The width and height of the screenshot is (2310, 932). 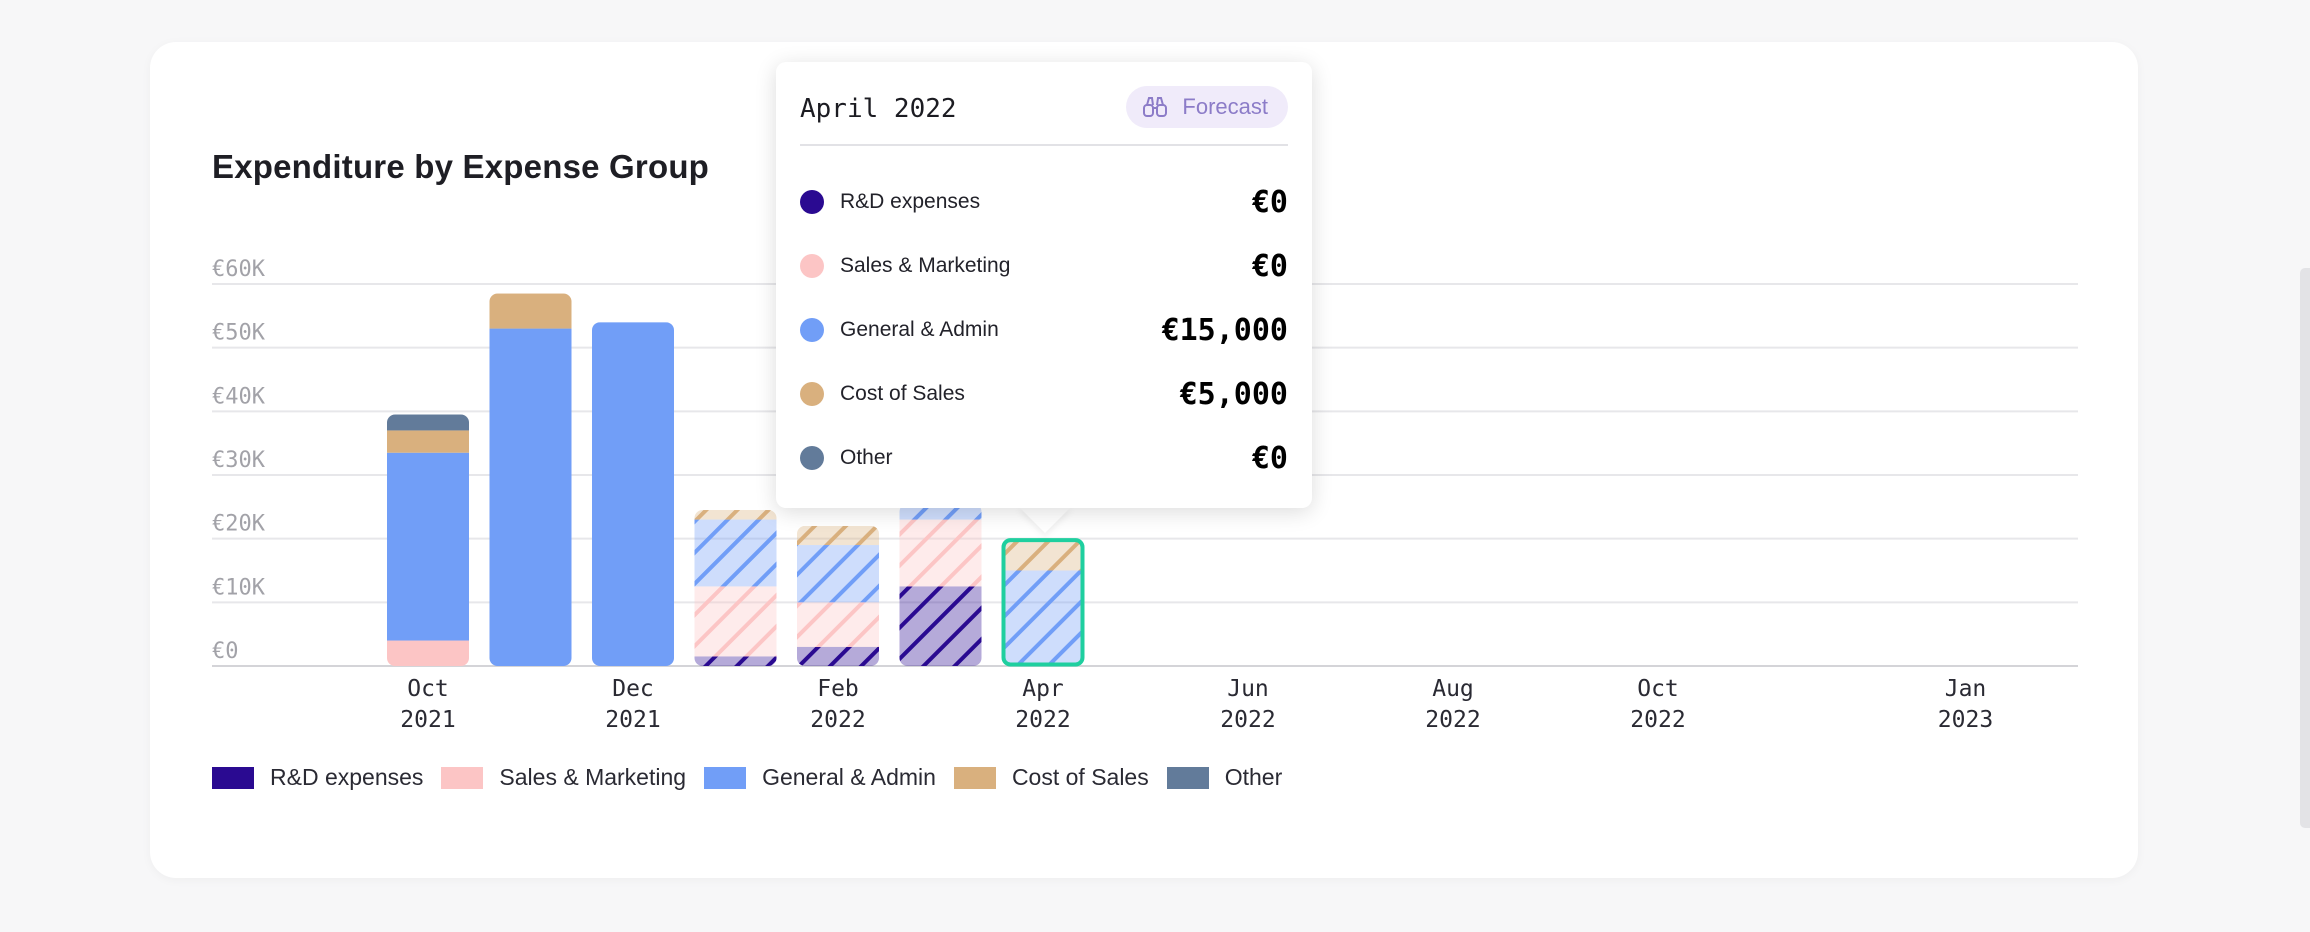 I want to click on y-tick-label: €50K, so click(x=239, y=333).